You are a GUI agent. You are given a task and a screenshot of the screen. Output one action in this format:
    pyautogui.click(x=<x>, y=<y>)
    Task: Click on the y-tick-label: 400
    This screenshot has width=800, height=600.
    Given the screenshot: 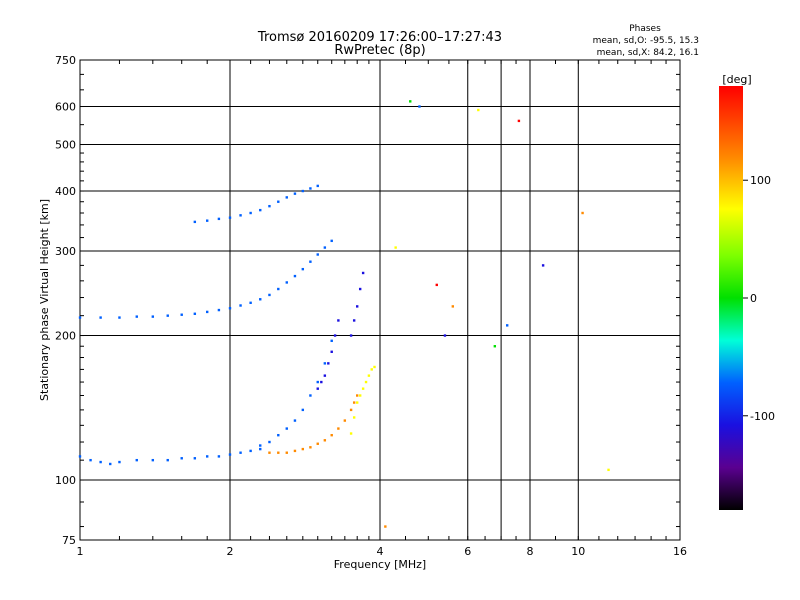 What is the action you would take?
    pyautogui.click(x=65, y=191)
    